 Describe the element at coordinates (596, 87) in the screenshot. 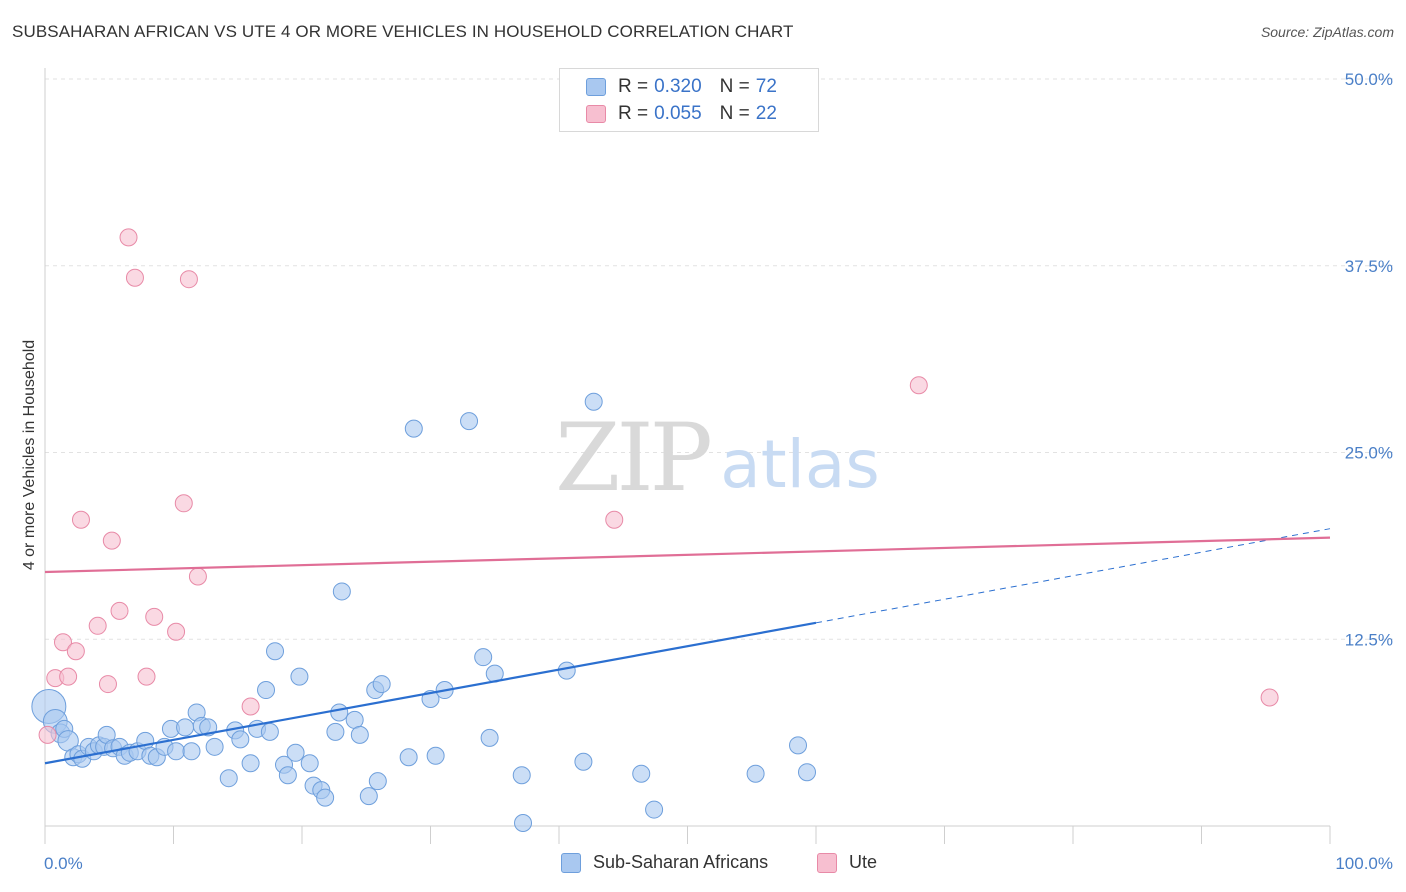

I see `legend-swatch-subsaharan` at that location.